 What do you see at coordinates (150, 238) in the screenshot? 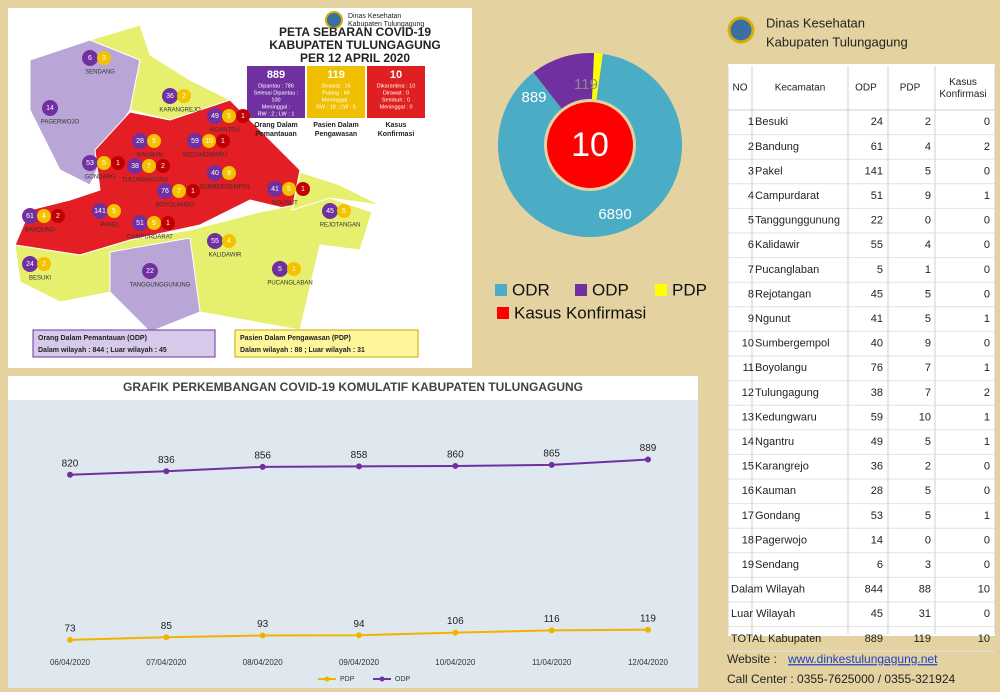
I see `district-label: CAMPURDARAT` at bounding box center [150, 238].